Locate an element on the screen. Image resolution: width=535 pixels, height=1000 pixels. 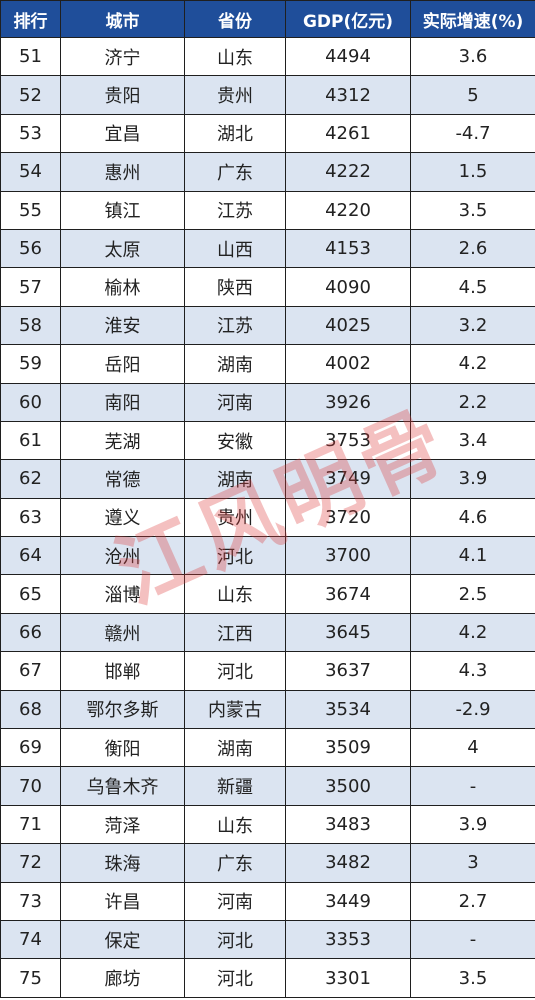
table-row: 66 赣州 江西 3645 4.2 is located at coordinates (267, 632).